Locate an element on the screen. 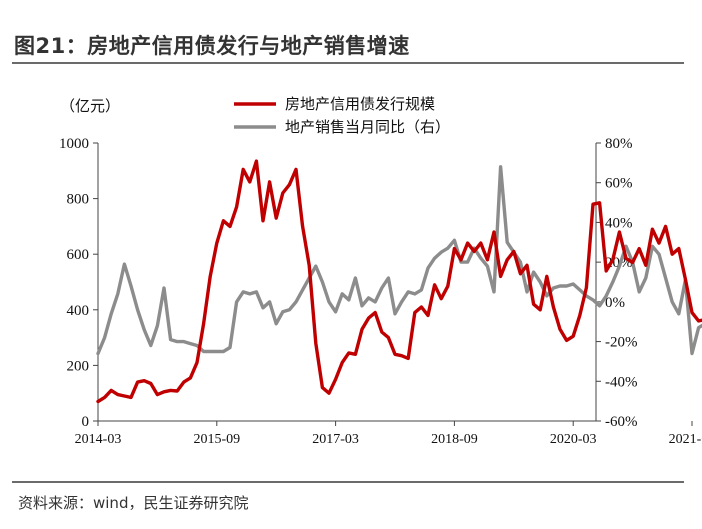  left-axis-unit-label: （亿元） is located at coordinates (90, 106).